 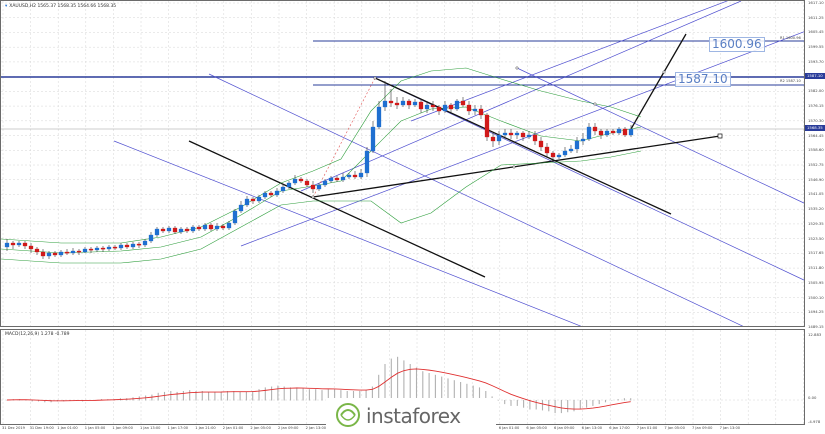 I want to click on price-tick-label: 1500.10, so click(x=816, y=297).